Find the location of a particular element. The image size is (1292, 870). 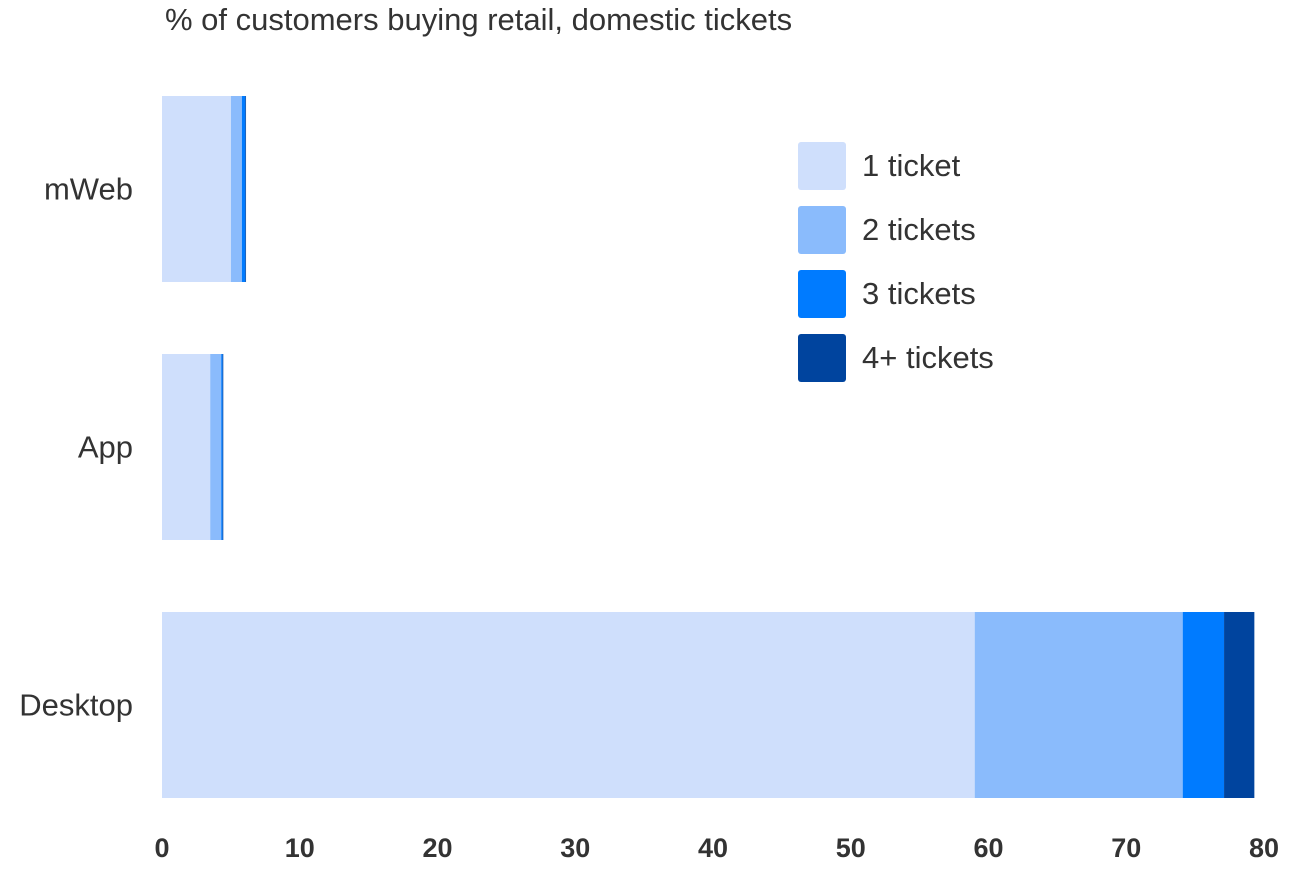

legend-item: 1 ticket is located at coordinates (896, 166).